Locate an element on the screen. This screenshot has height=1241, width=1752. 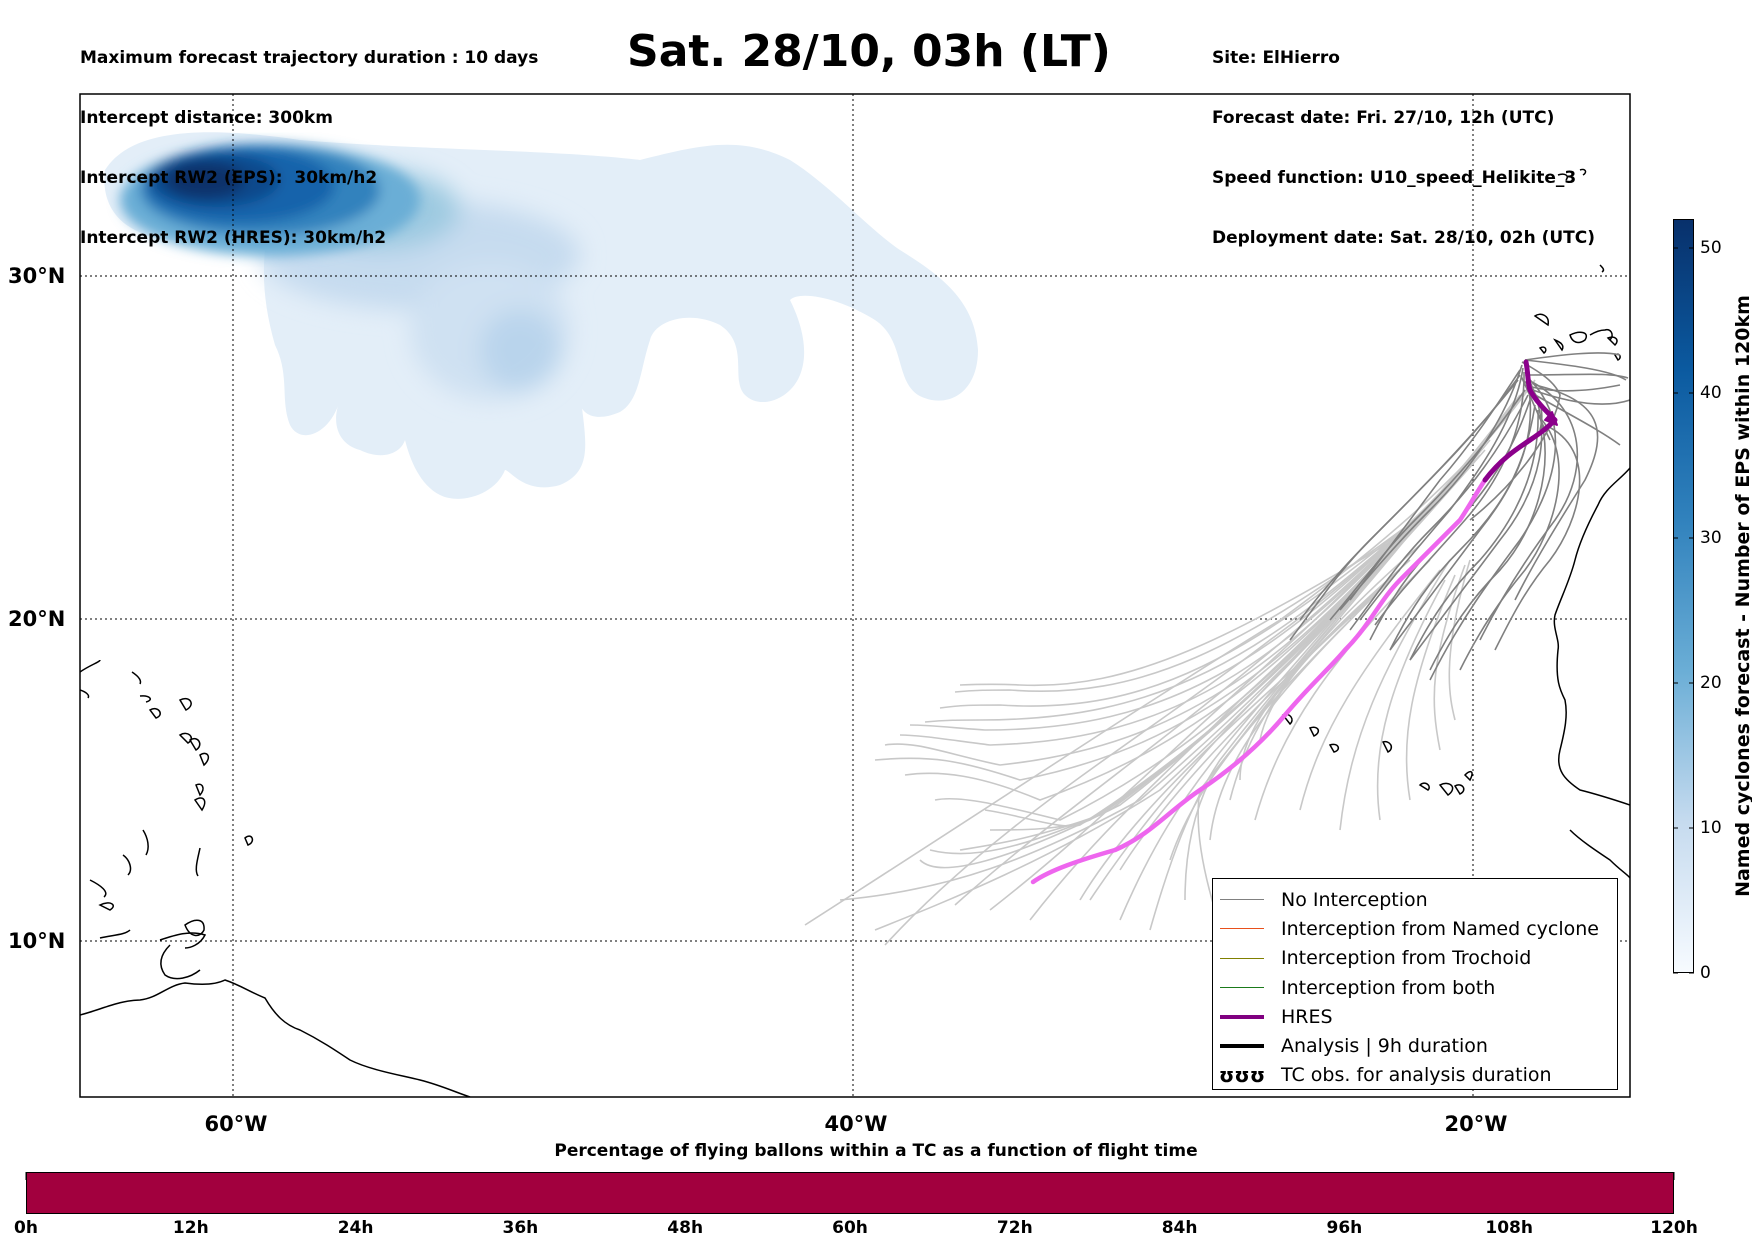
cyclone-density-field is located at coordinates (541, 315).